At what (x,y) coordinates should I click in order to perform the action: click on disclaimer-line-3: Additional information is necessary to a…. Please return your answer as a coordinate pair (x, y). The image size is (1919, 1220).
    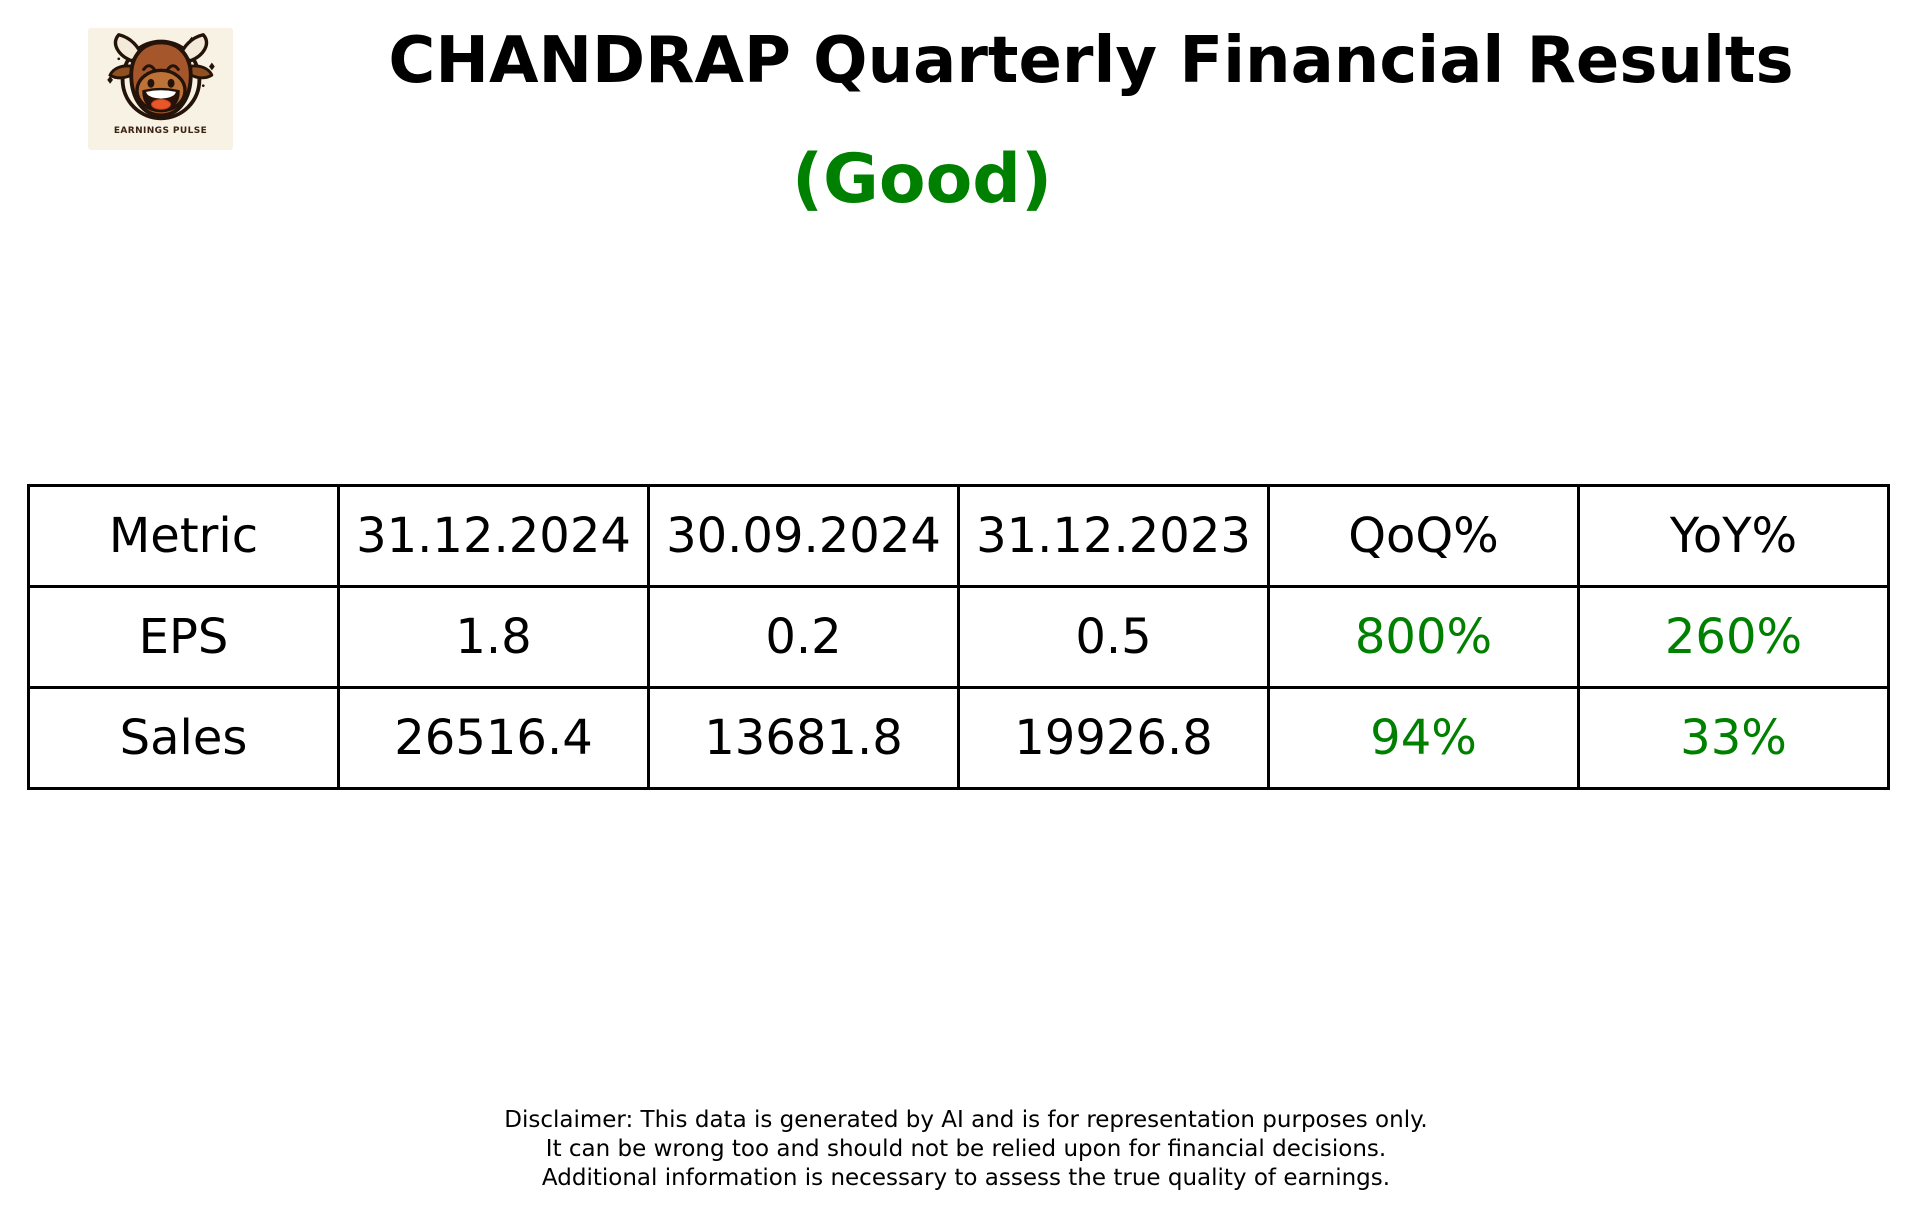
    Looking at the image, I should click on (966, 1178).